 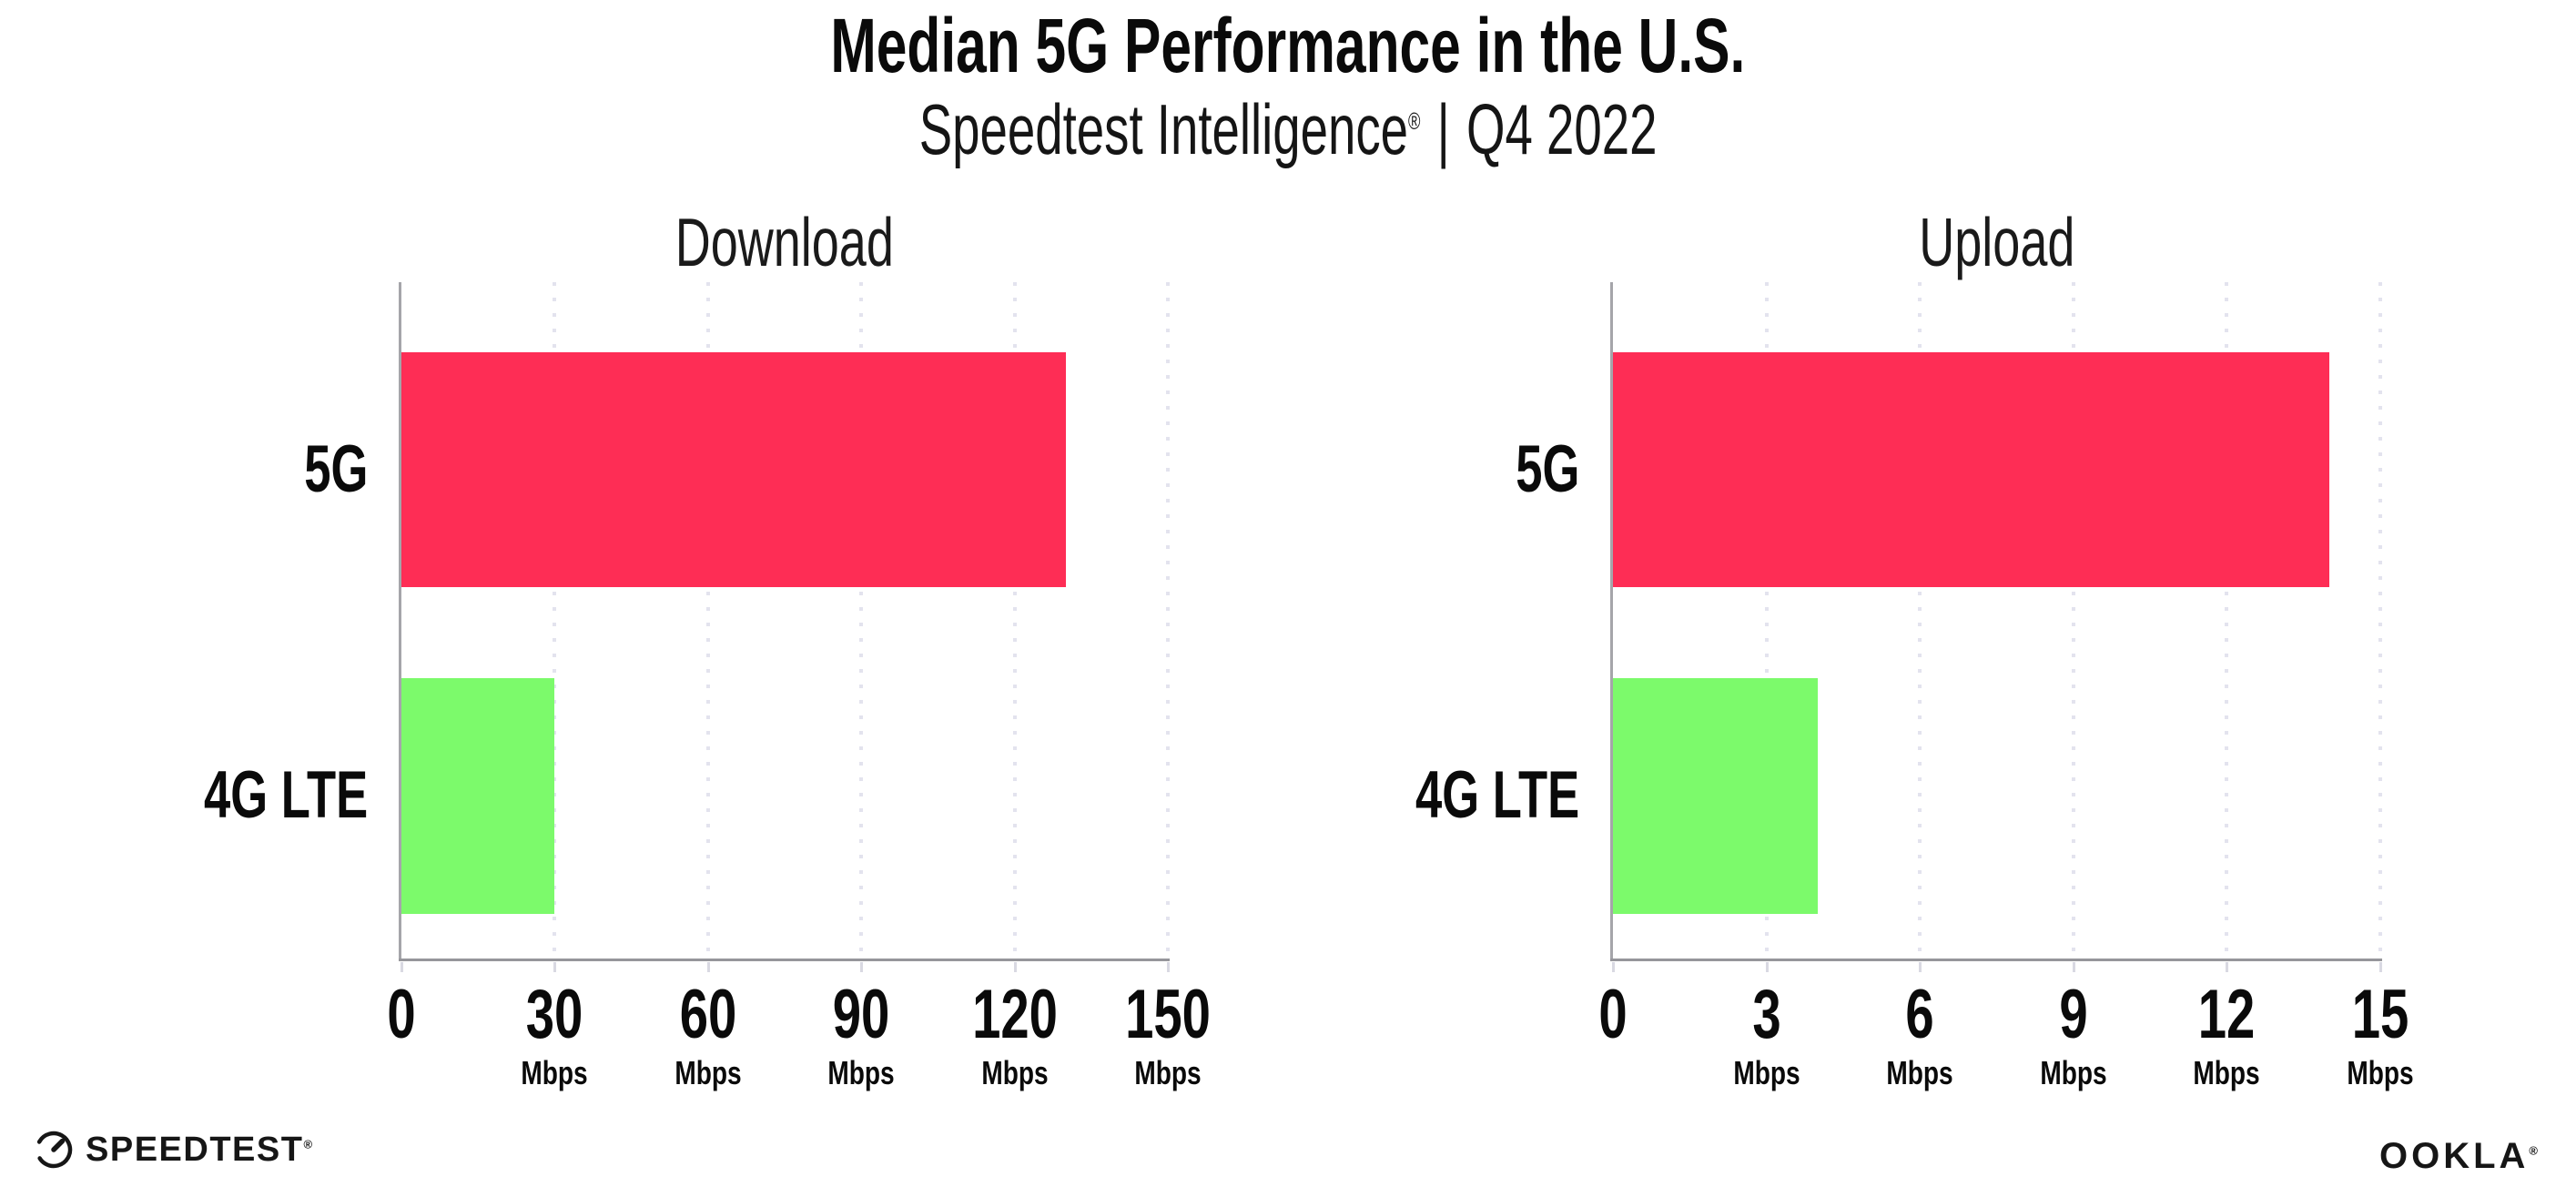 I want to click on upload-x-tick-labels: 0 3 Mbps 6 Mbps 9 Mbps 12 Mbps 15 Mbps, so click(x=2005, y=1036).